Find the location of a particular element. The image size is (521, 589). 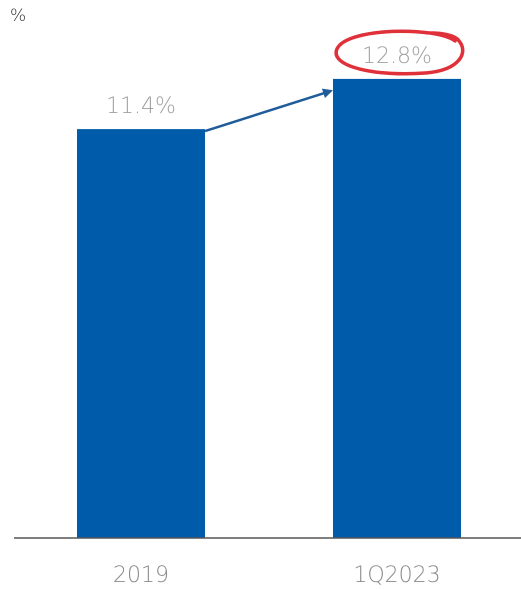

highlight-circle is located at coordinates (399, 52).